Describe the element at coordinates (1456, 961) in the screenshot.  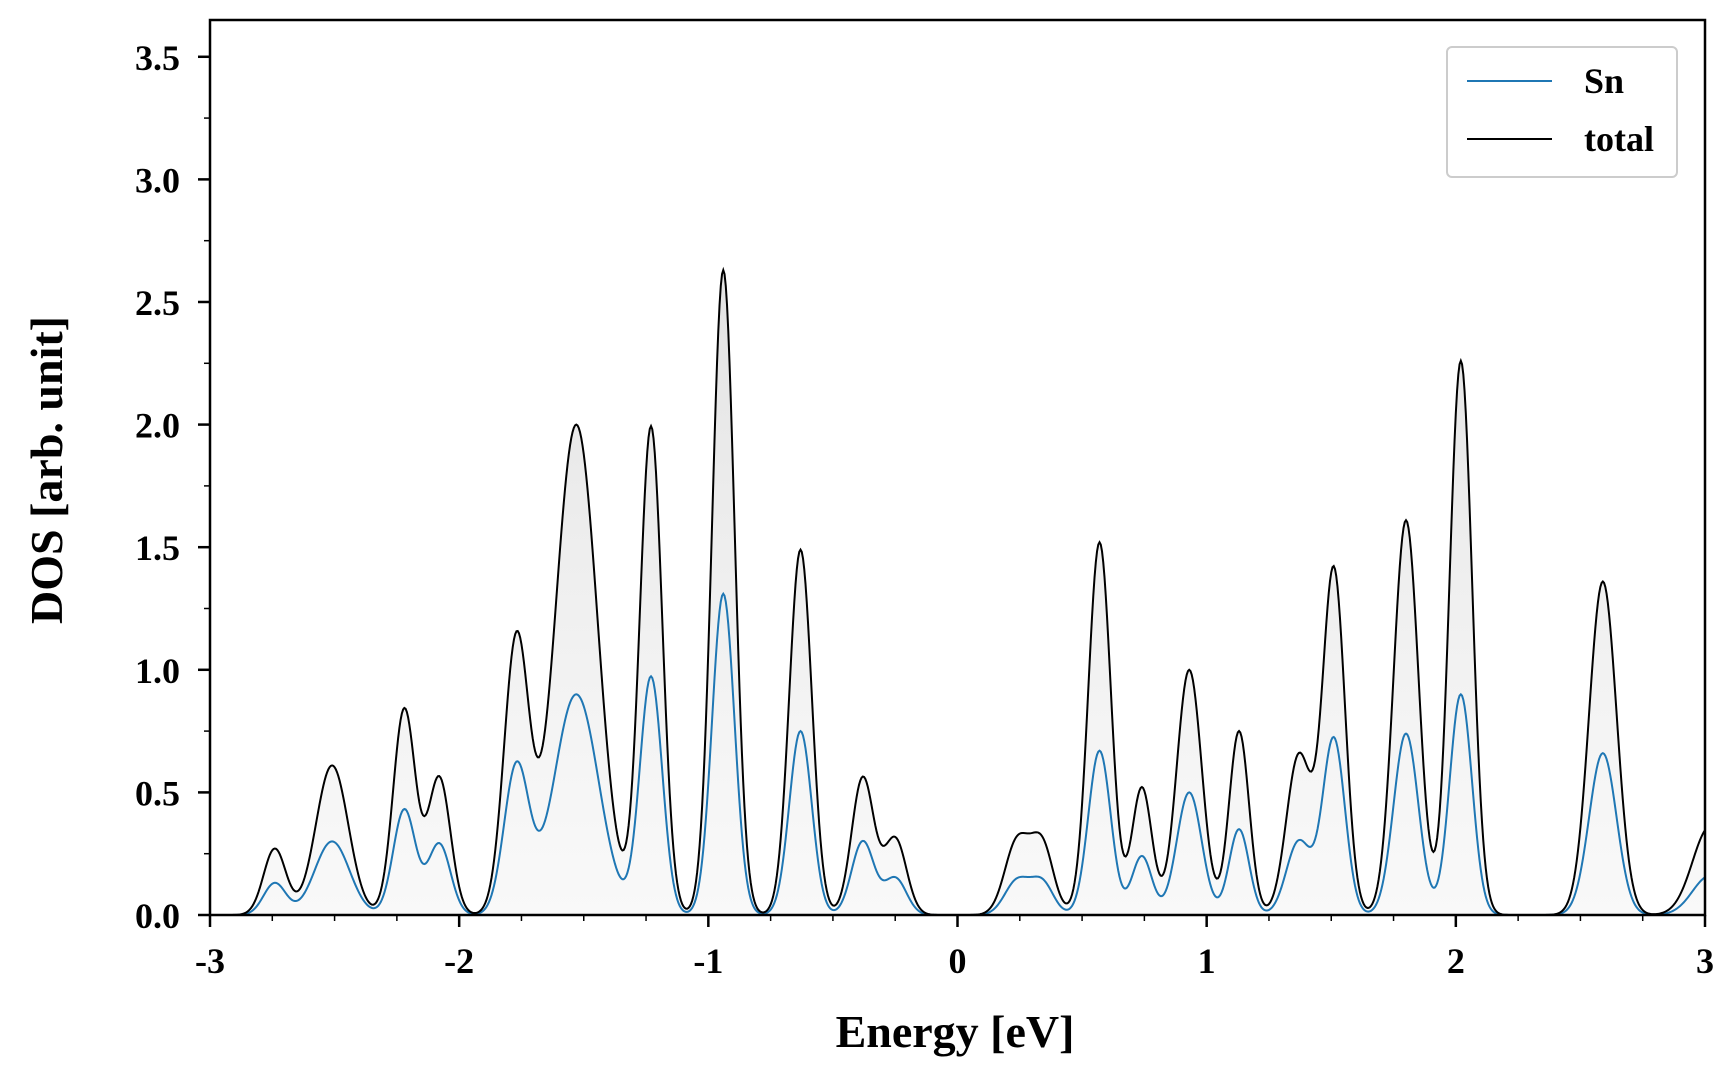
I see `x-tick-label: 2` at that location.